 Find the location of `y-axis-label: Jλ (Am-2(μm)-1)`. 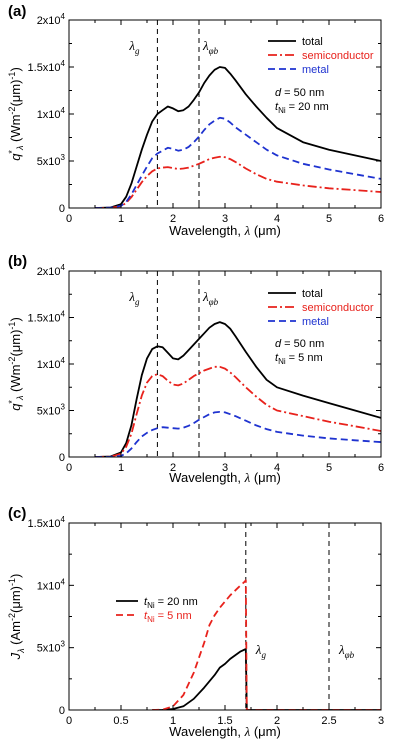

y-axis-label: Jλ (Am-2(μm)-1) is located at coordinates (16, 617).